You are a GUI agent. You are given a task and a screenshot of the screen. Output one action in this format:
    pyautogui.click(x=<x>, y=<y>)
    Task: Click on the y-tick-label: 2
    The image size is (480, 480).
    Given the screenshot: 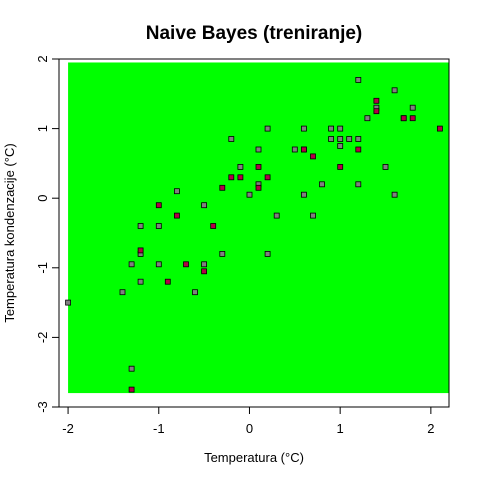 What is the action you would take?
    pyautogui.click(x=42, y=58)
    